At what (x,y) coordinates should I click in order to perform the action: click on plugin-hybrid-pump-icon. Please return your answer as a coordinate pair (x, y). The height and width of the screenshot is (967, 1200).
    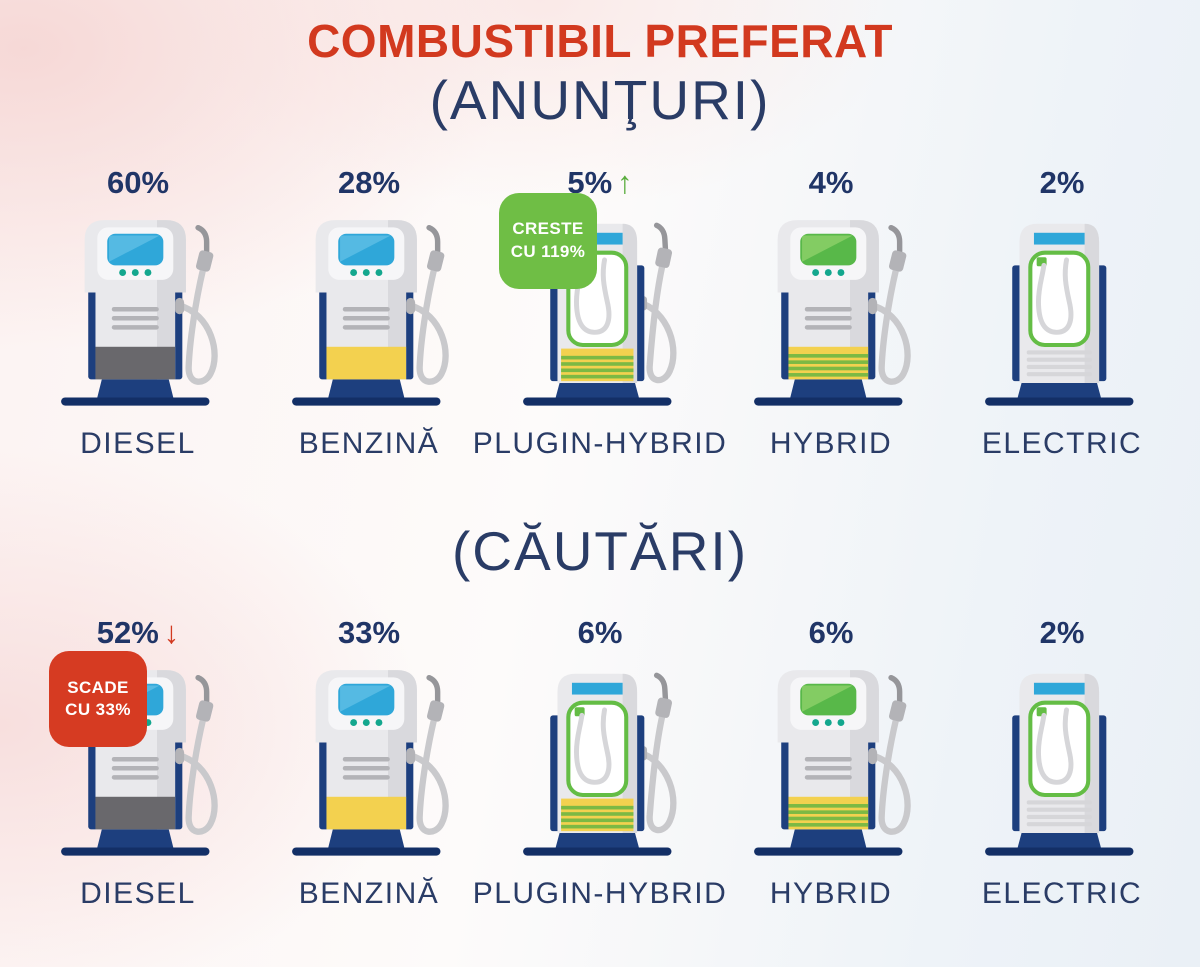
    Looking at the image, I should click on (600, 761).